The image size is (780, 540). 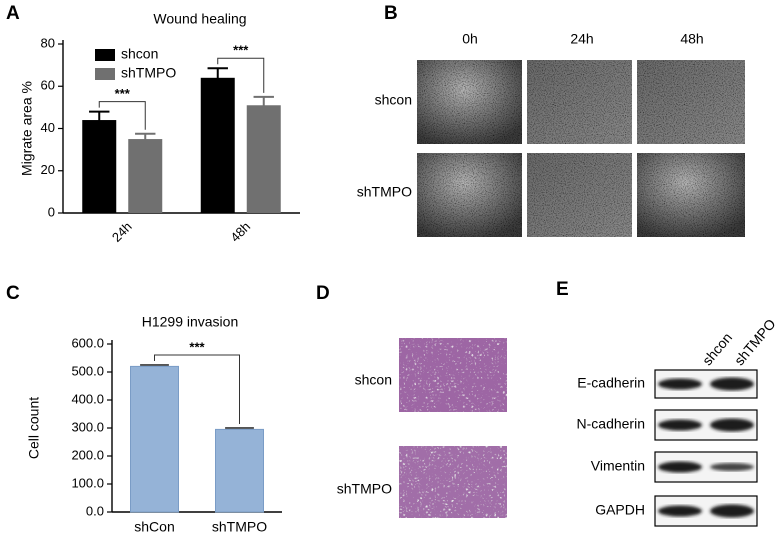 What do you see at coordinates (95, 510) in the screenshot?
I see `y-tick-label: 0.0` at bounding box center [95, 510].